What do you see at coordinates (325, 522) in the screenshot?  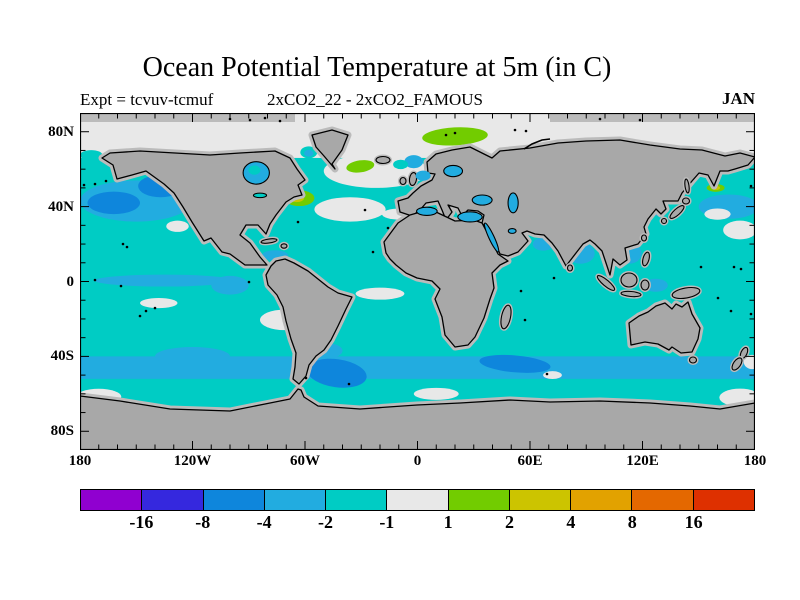 I see `colorbar-label--2: -2` at bounding box center [325, 522].